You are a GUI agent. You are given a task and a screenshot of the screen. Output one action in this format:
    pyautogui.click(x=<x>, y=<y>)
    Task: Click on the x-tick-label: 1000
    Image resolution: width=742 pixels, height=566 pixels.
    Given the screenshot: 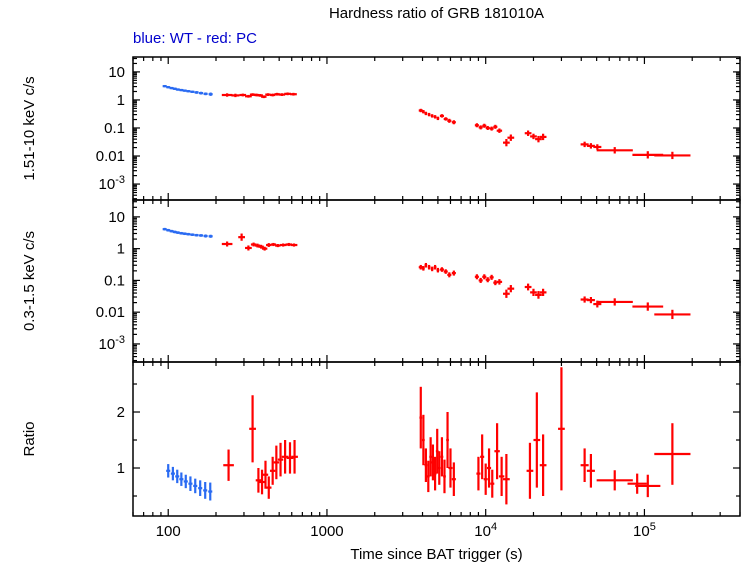 What is the action you would take?
    pyautogui.click(x=326, y=531)
    